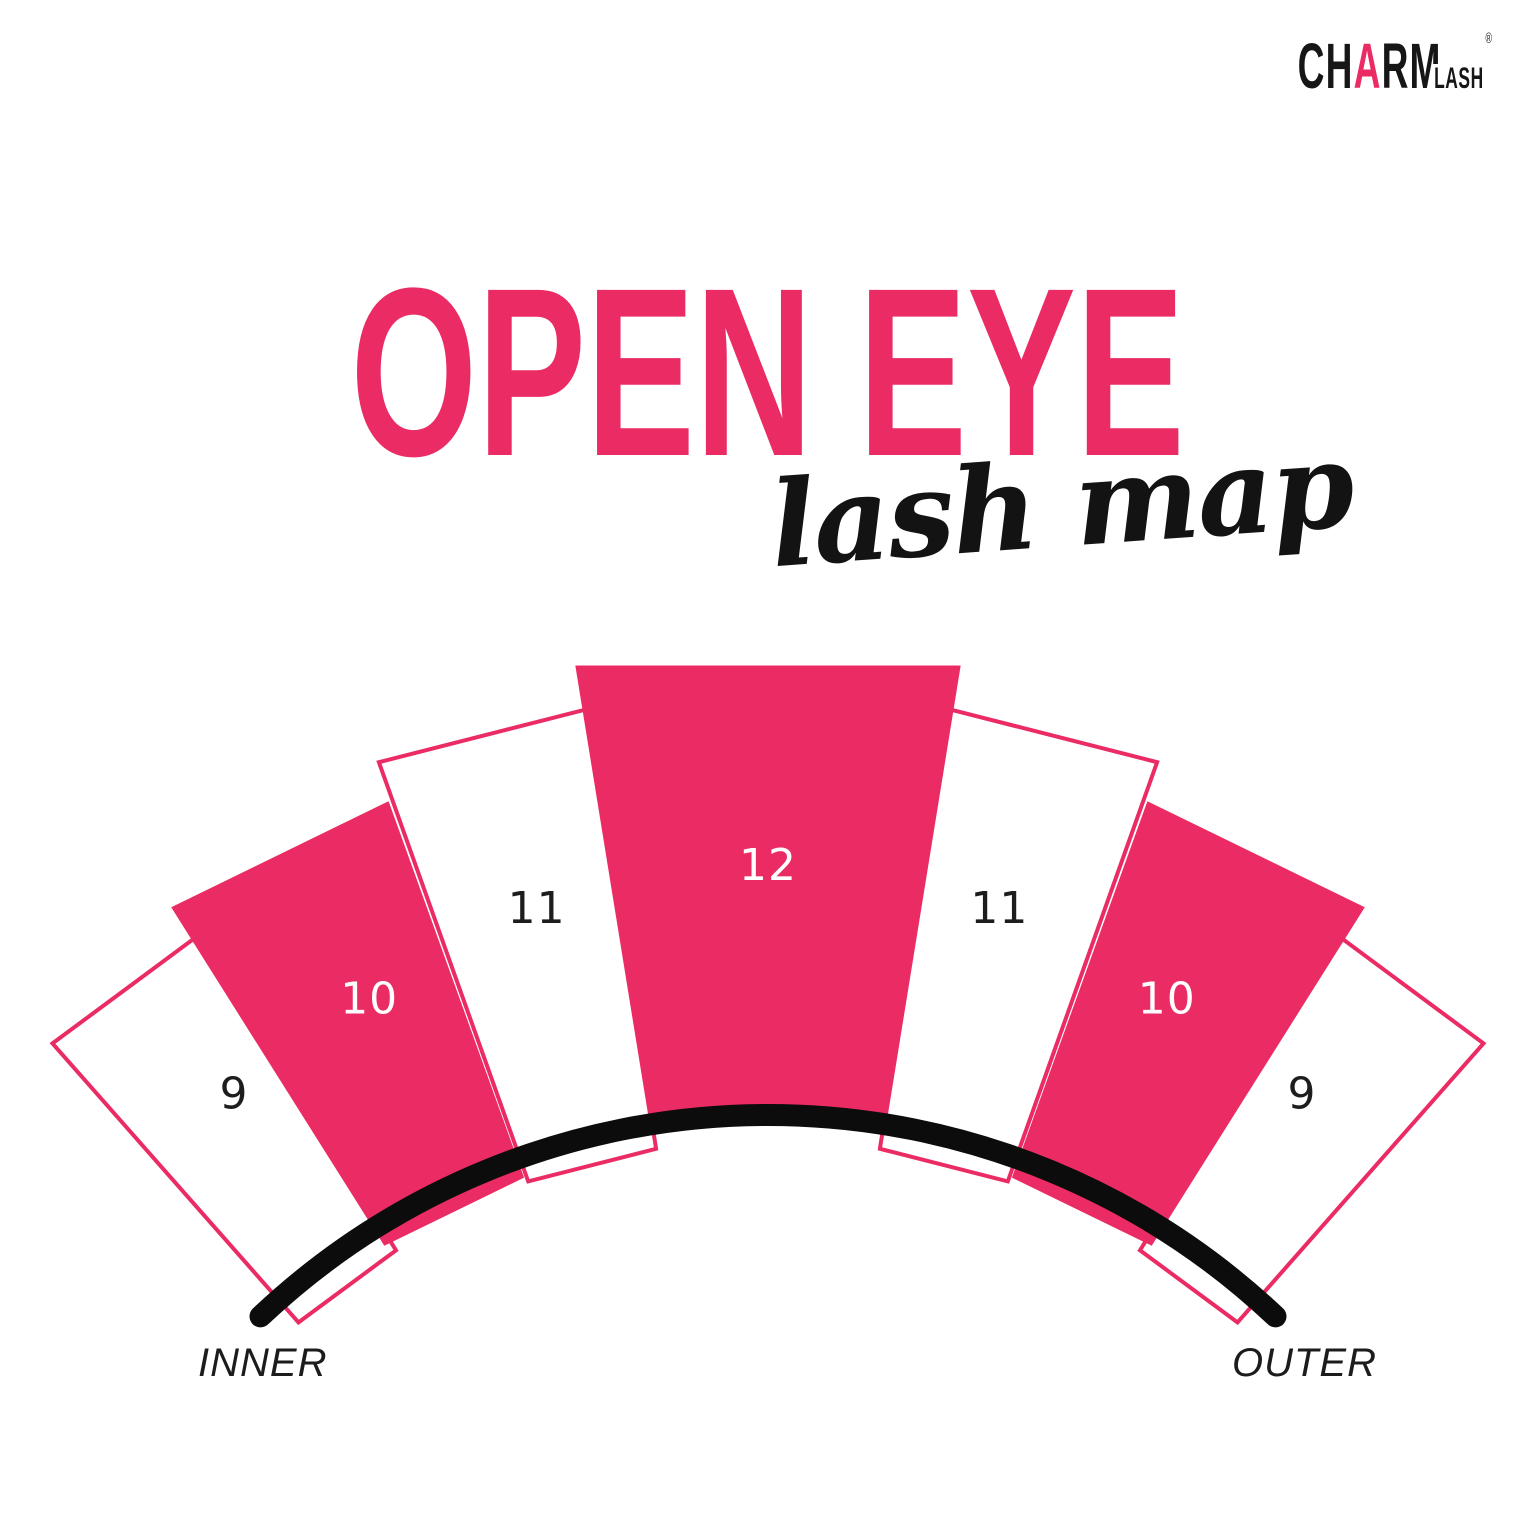 Image resolution: width=1536 pixels, height=1536 pixels. I want to click on segment-length-label-outer-1: 9, so click(1302, 1094).